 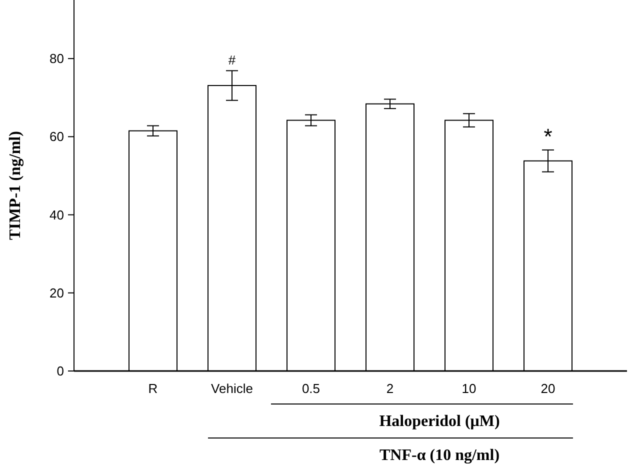 What do you see at coordinates (57, 214) in the screenshot?
I see `y-tick-label: 40` at bounding box center [57, 214].